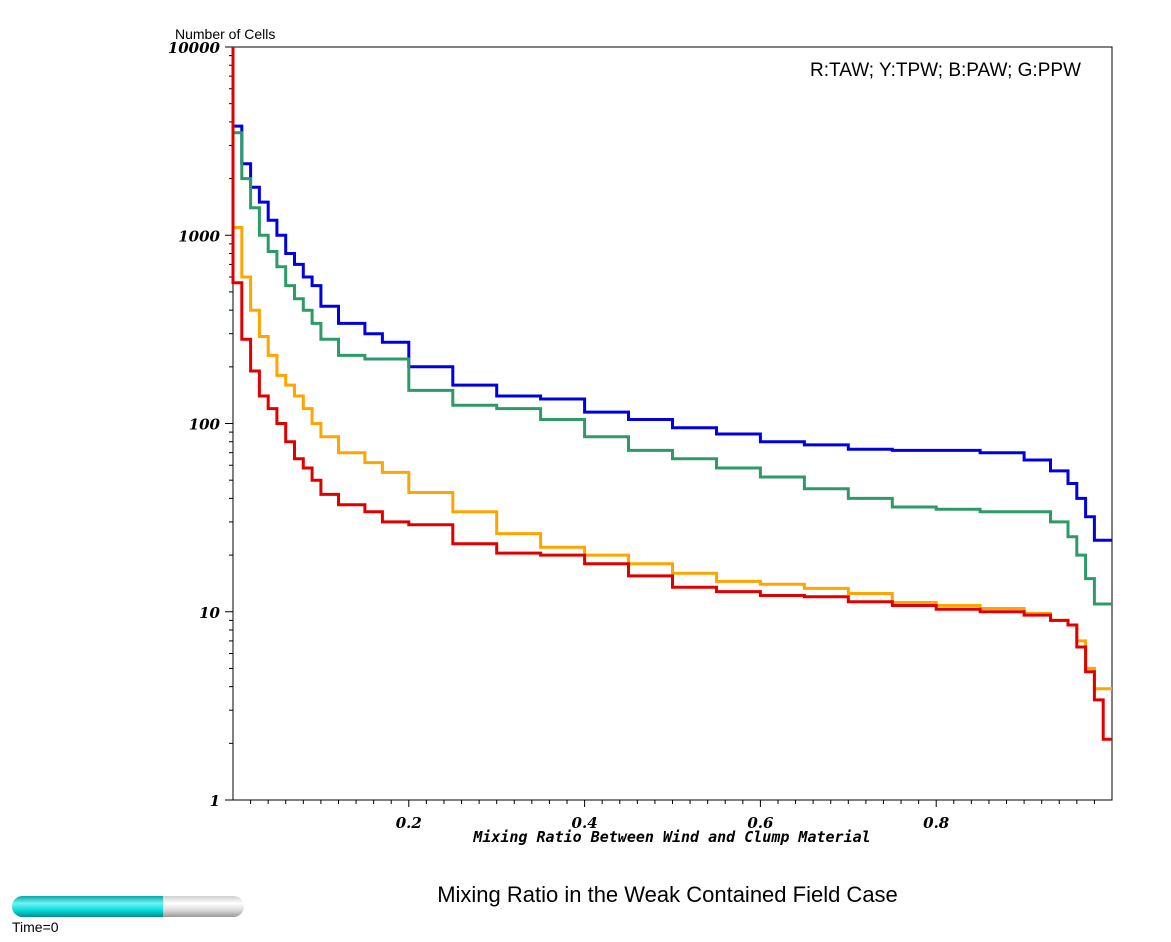  What do you see at coordinates (35, 927) in the screenshot?
I see `time-label: Time=0` at bounding box center [35, 927].